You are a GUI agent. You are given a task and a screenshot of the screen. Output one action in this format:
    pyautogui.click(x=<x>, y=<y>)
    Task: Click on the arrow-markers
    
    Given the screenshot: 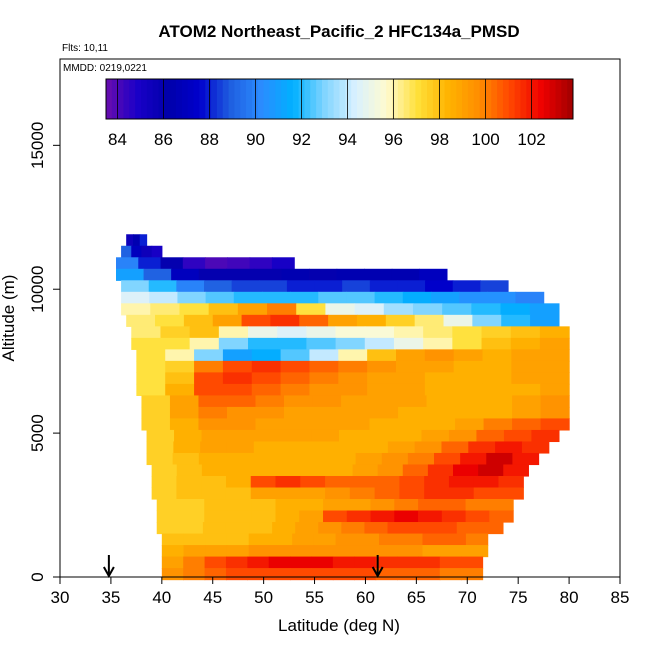 What is the action you would take?
    pyautogui.click(x=243, y=567)
    